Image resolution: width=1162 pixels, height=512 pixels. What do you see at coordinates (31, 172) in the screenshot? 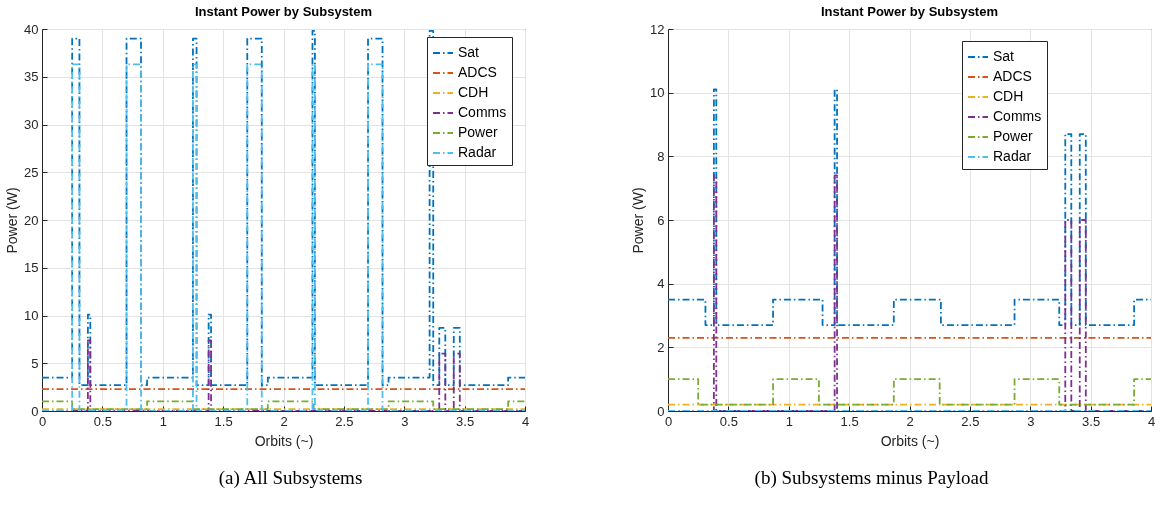
I see `y-tick-label: 25` at bounding box center [31, 172].